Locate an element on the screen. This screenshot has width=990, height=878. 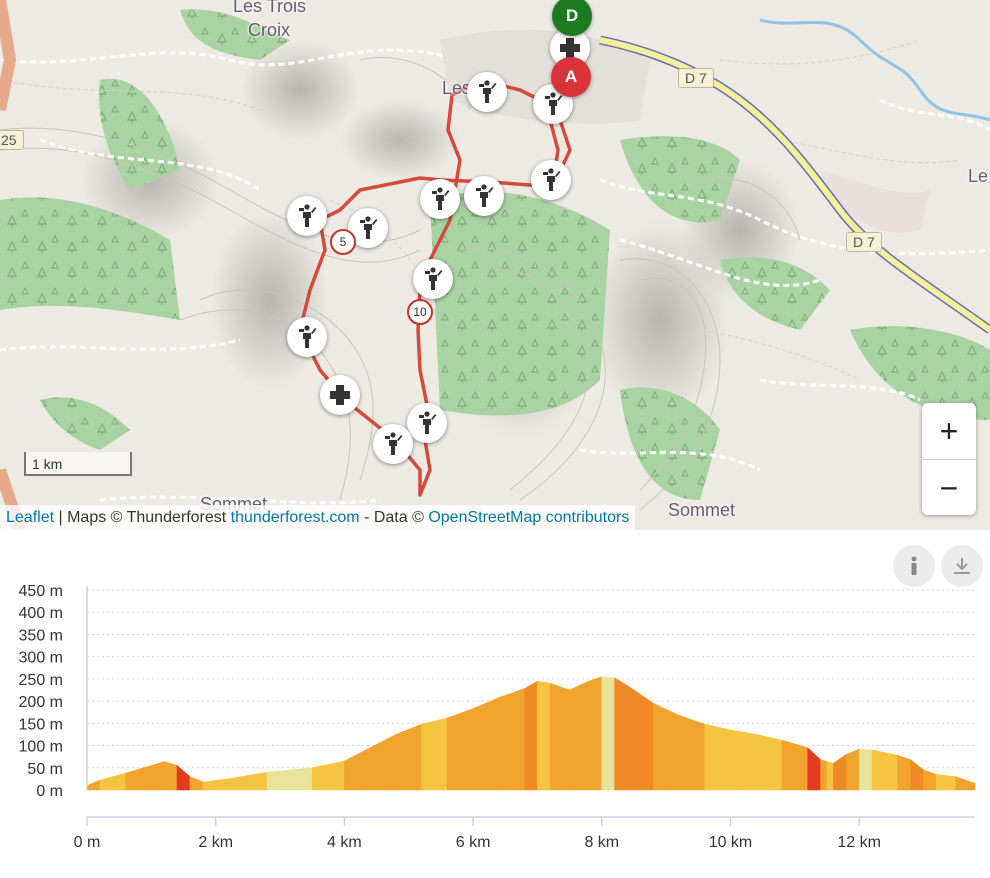
thunderforest-link: thunderforest.com is located at coordinates (295, 517).